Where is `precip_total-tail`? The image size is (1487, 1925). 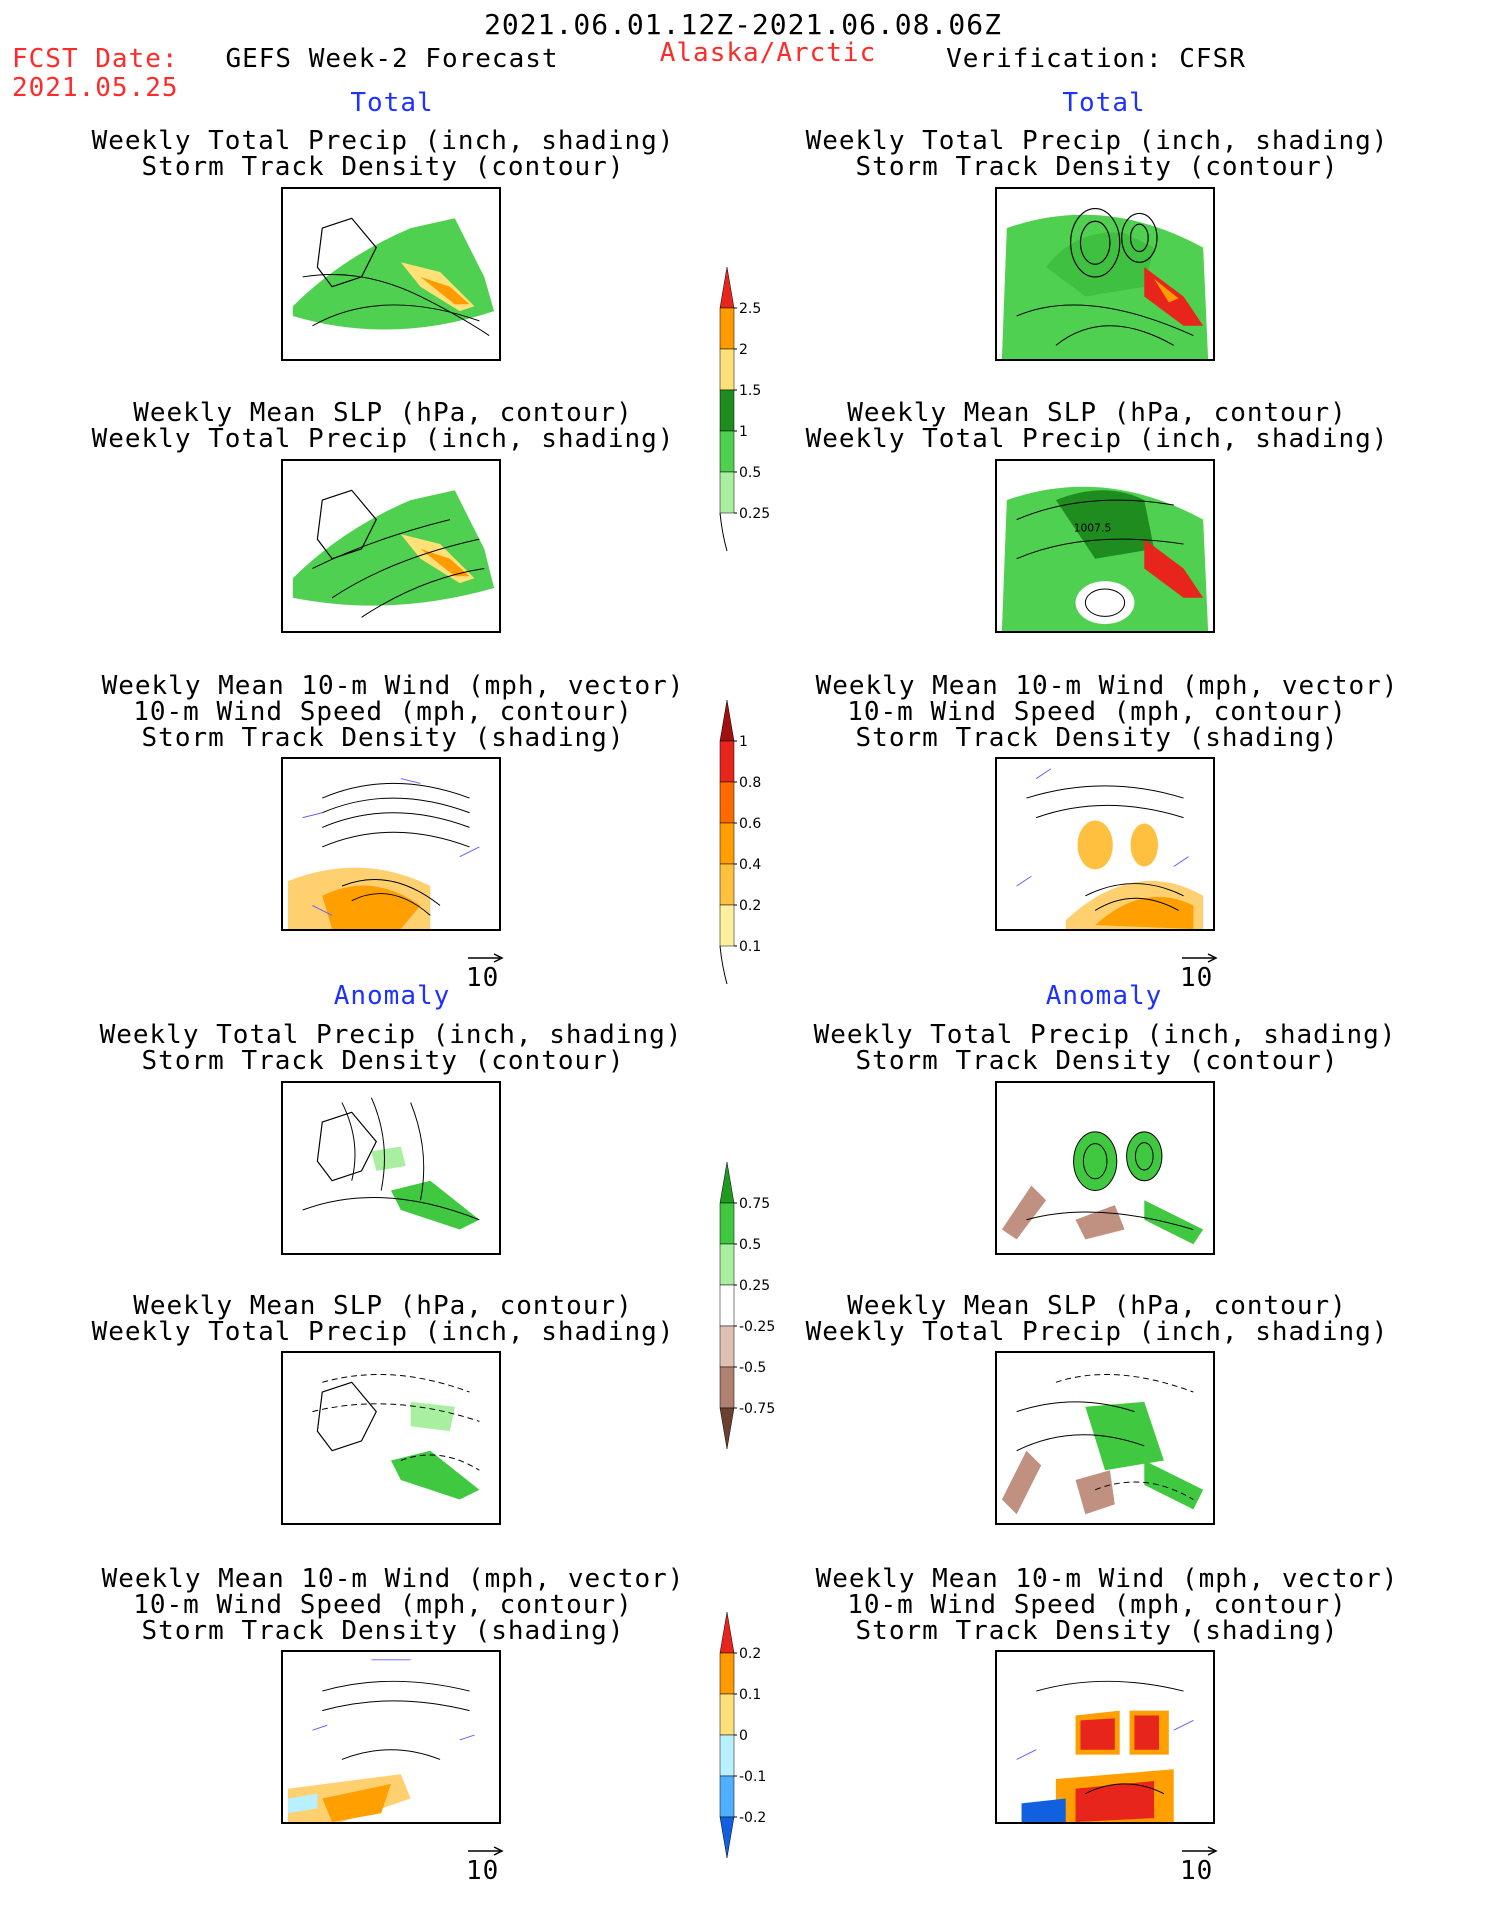 precip_total-tail is located at coordinates (723, 532).